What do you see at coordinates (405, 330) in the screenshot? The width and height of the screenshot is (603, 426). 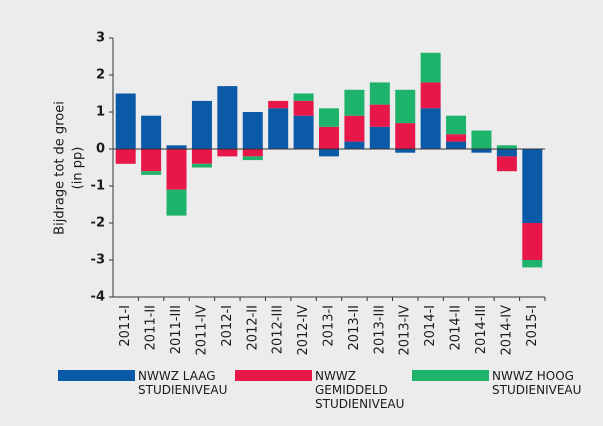 I see `x-tick-label: 2013-IV` at bounding box center [405, 330].